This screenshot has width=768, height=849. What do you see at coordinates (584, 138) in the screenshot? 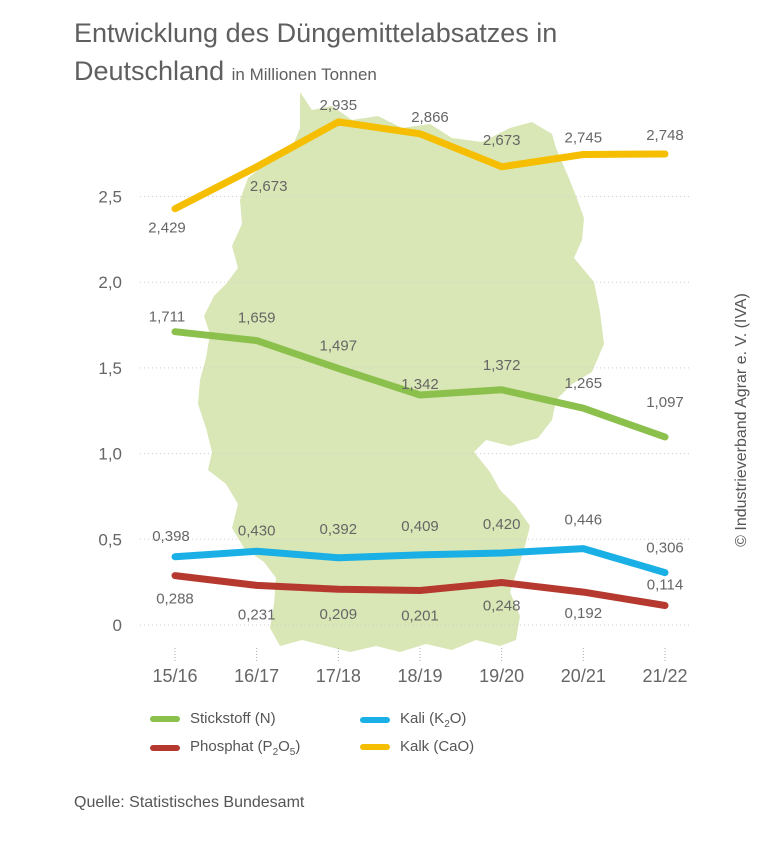
I see `data-label: 2,745` at bounding box center [584, 138].